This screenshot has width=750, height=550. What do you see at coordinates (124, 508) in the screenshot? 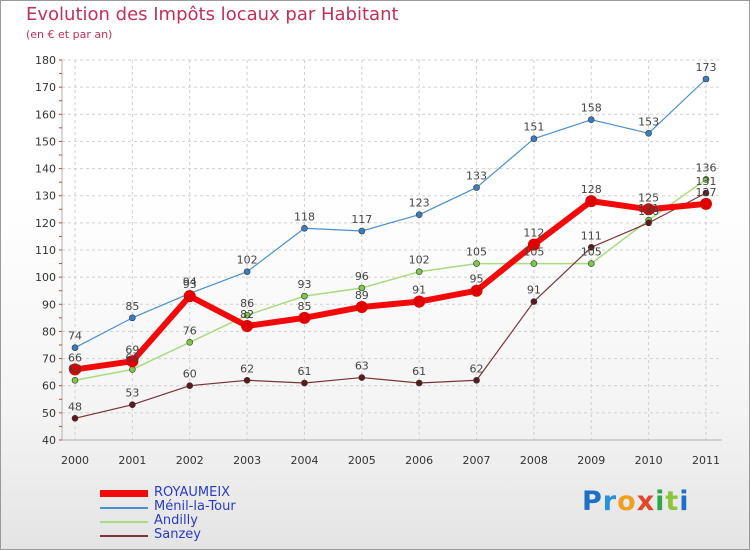
I see `legend-swatch-menil-la-tour` at bounding box center [124, 508].